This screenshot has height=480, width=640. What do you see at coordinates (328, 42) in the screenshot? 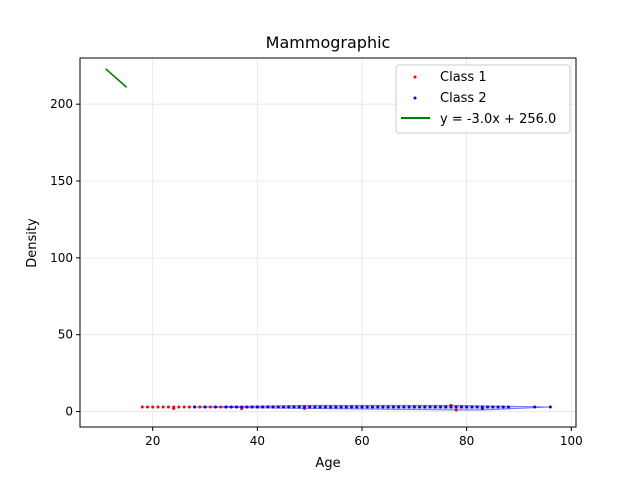
I see `chart-title: Mammographic` at bounding box center [328, 42].